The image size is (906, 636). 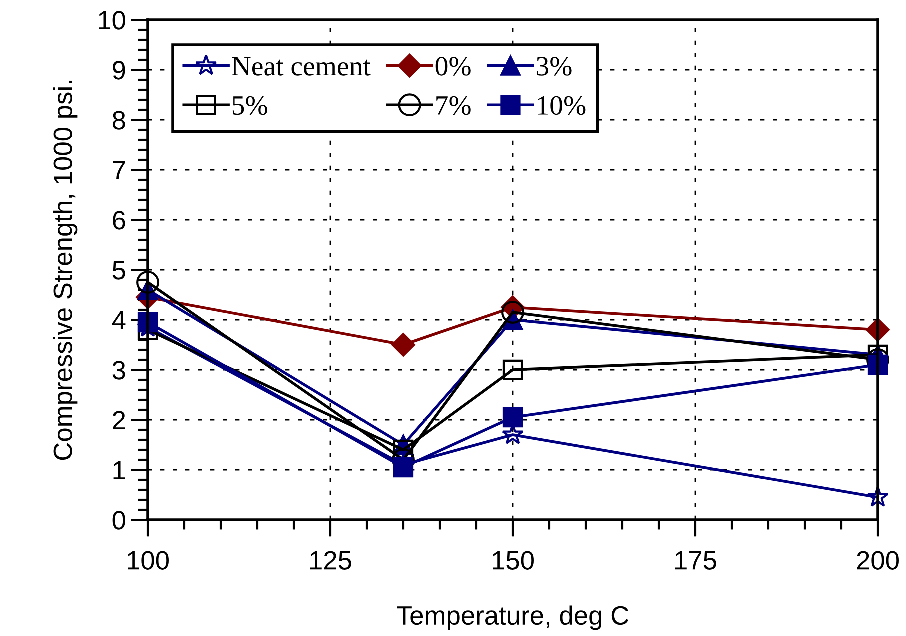 I want to click on y-tick-label: 7, so click(x=119, y=170).